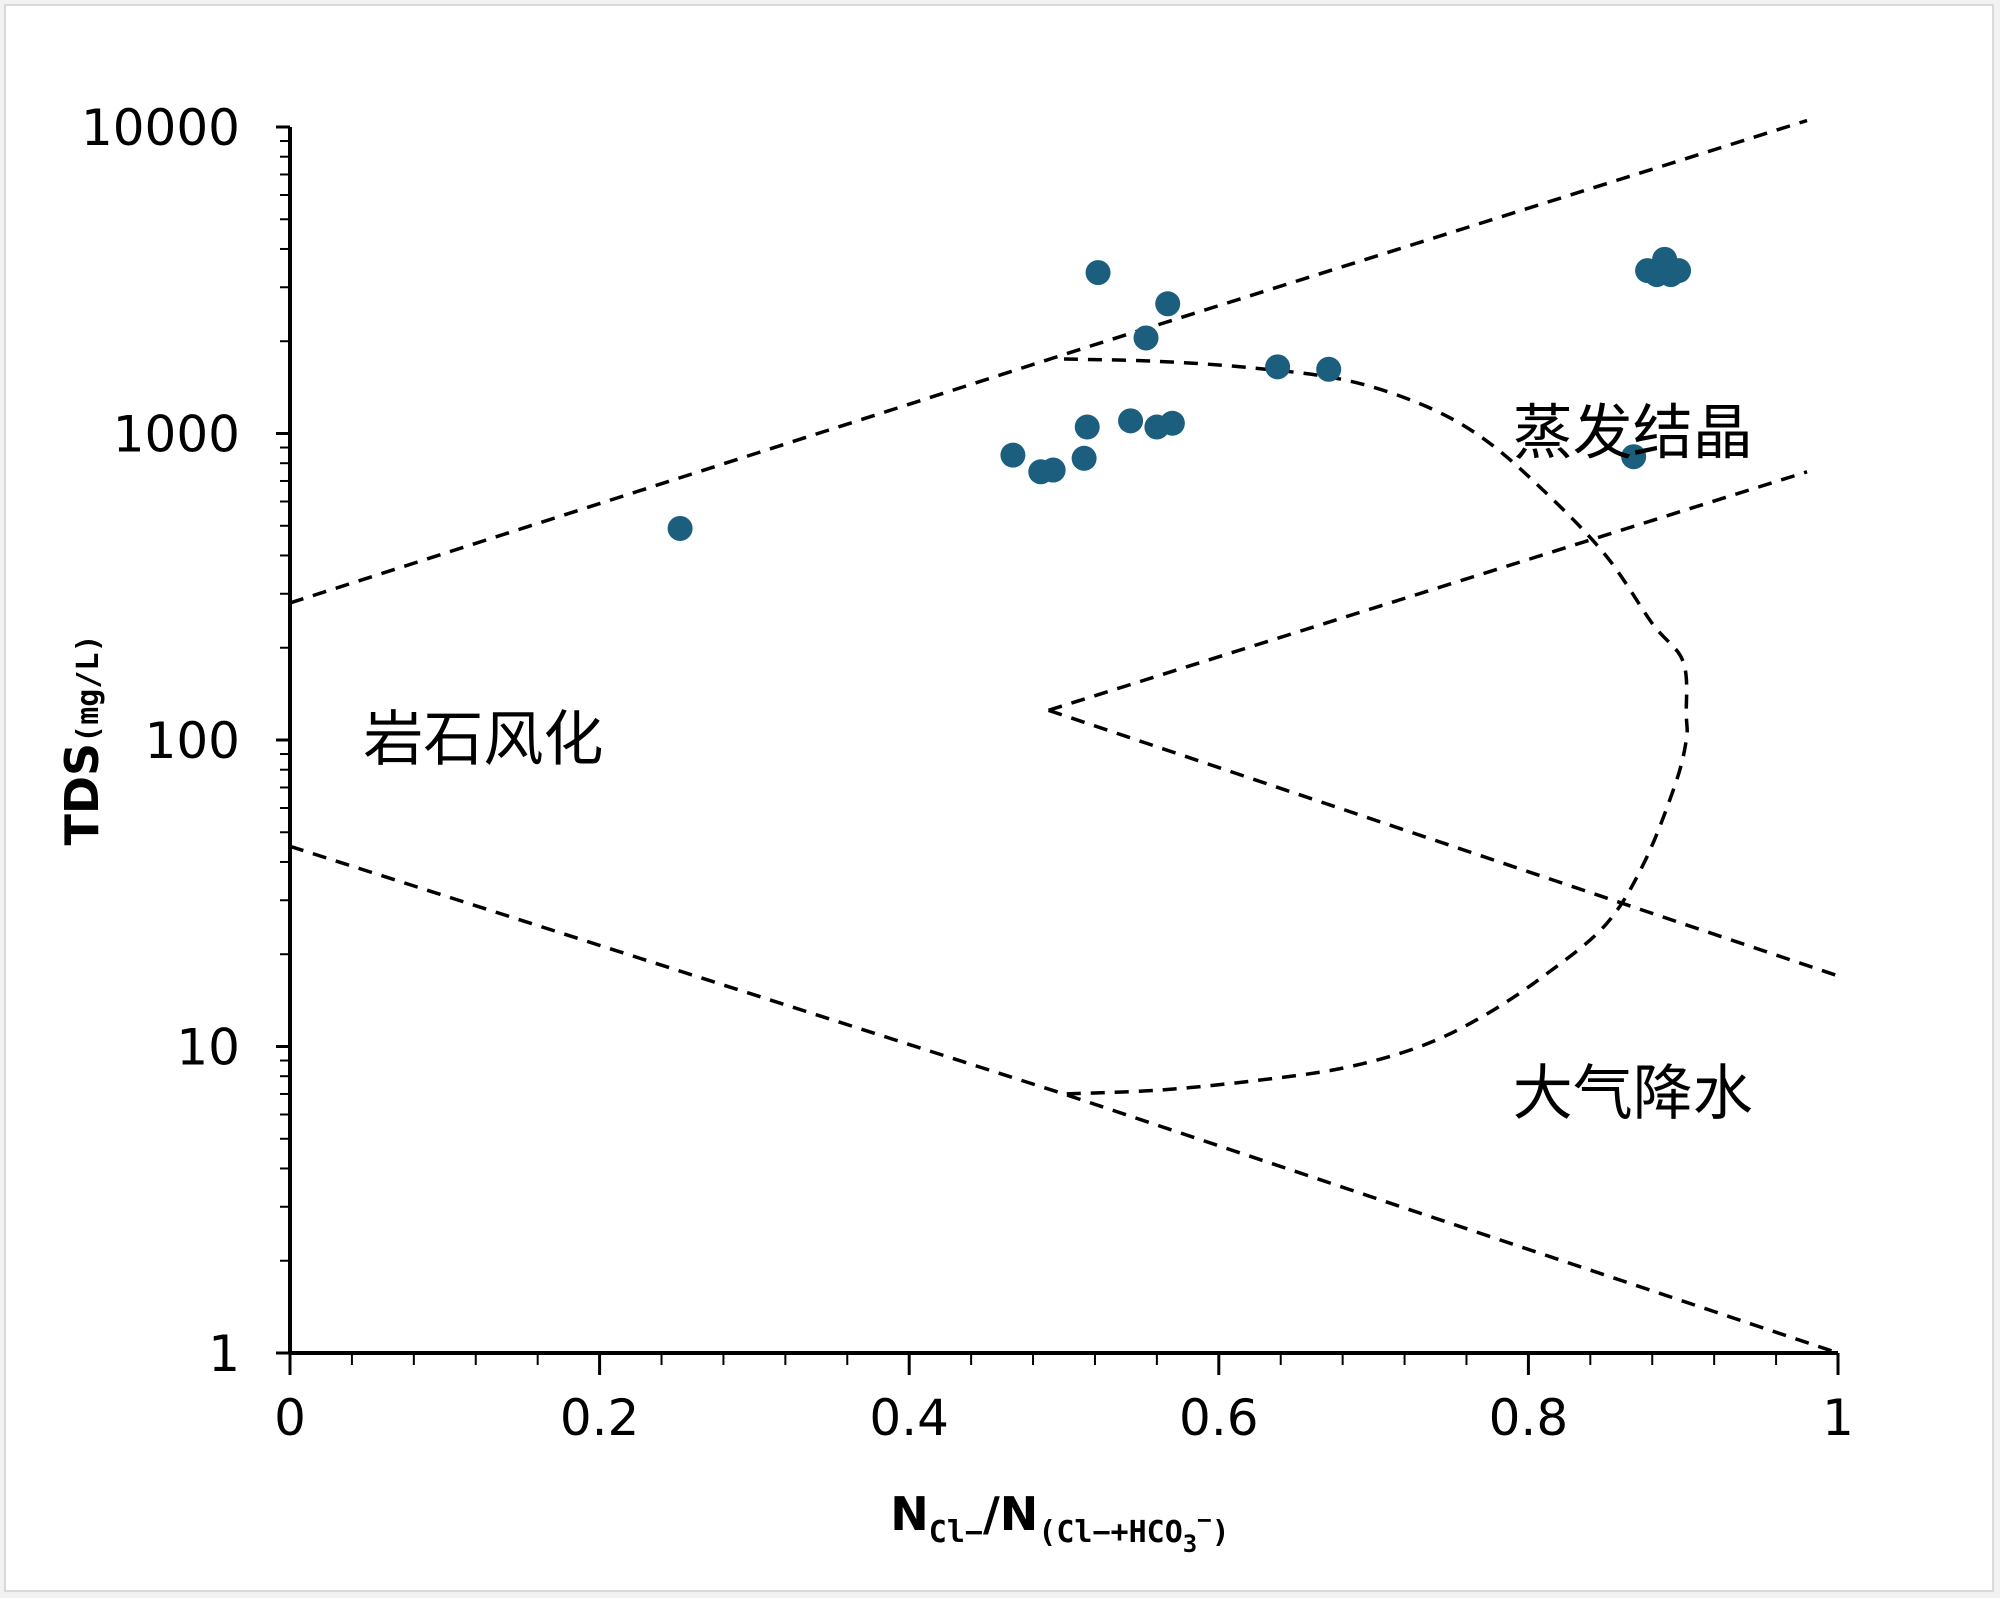 The height and width of the screenshot is (1598, 2000). What do you see at coordinates (1190, 1544) in the screenshot?
I see `x-axis-title-sub3: 3` at bounding box center [1190, 1544].